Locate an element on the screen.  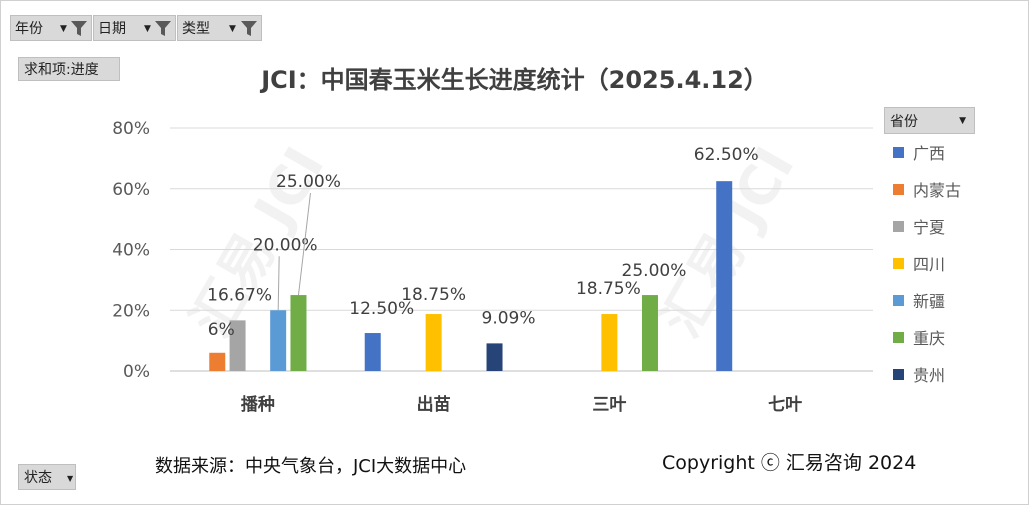
filter-year-label: 年份 is located at coordinates (29, 29).